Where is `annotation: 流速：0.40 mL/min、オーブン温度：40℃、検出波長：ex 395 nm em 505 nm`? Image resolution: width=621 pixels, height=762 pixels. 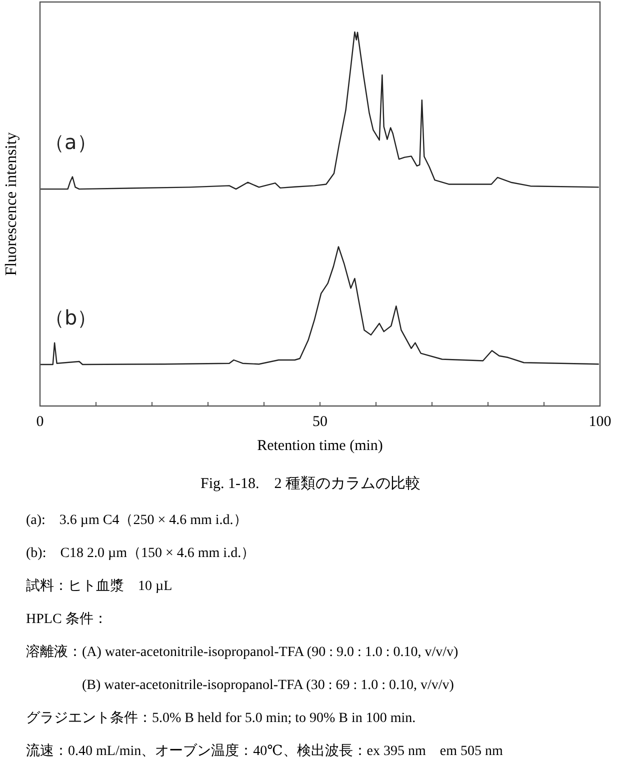 annotation: 流速：0.40 mL/min、オーブン温度：40℃、検出波長：ex 395 nm em 505 nm is located at coordinates (264, 751).